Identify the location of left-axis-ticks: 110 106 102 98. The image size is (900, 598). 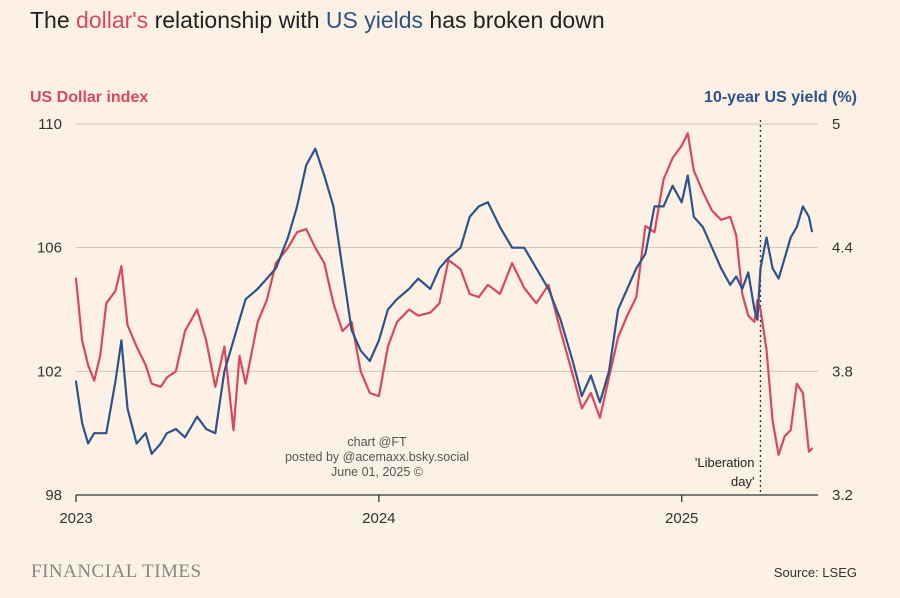
(49, 310).